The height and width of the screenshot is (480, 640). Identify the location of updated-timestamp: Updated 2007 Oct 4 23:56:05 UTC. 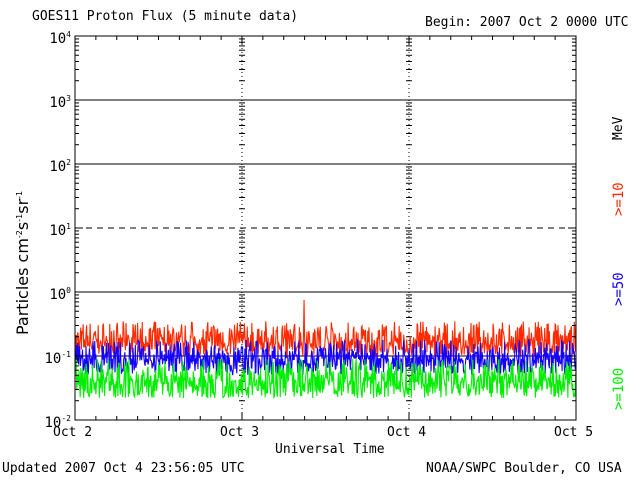
(123, 468).